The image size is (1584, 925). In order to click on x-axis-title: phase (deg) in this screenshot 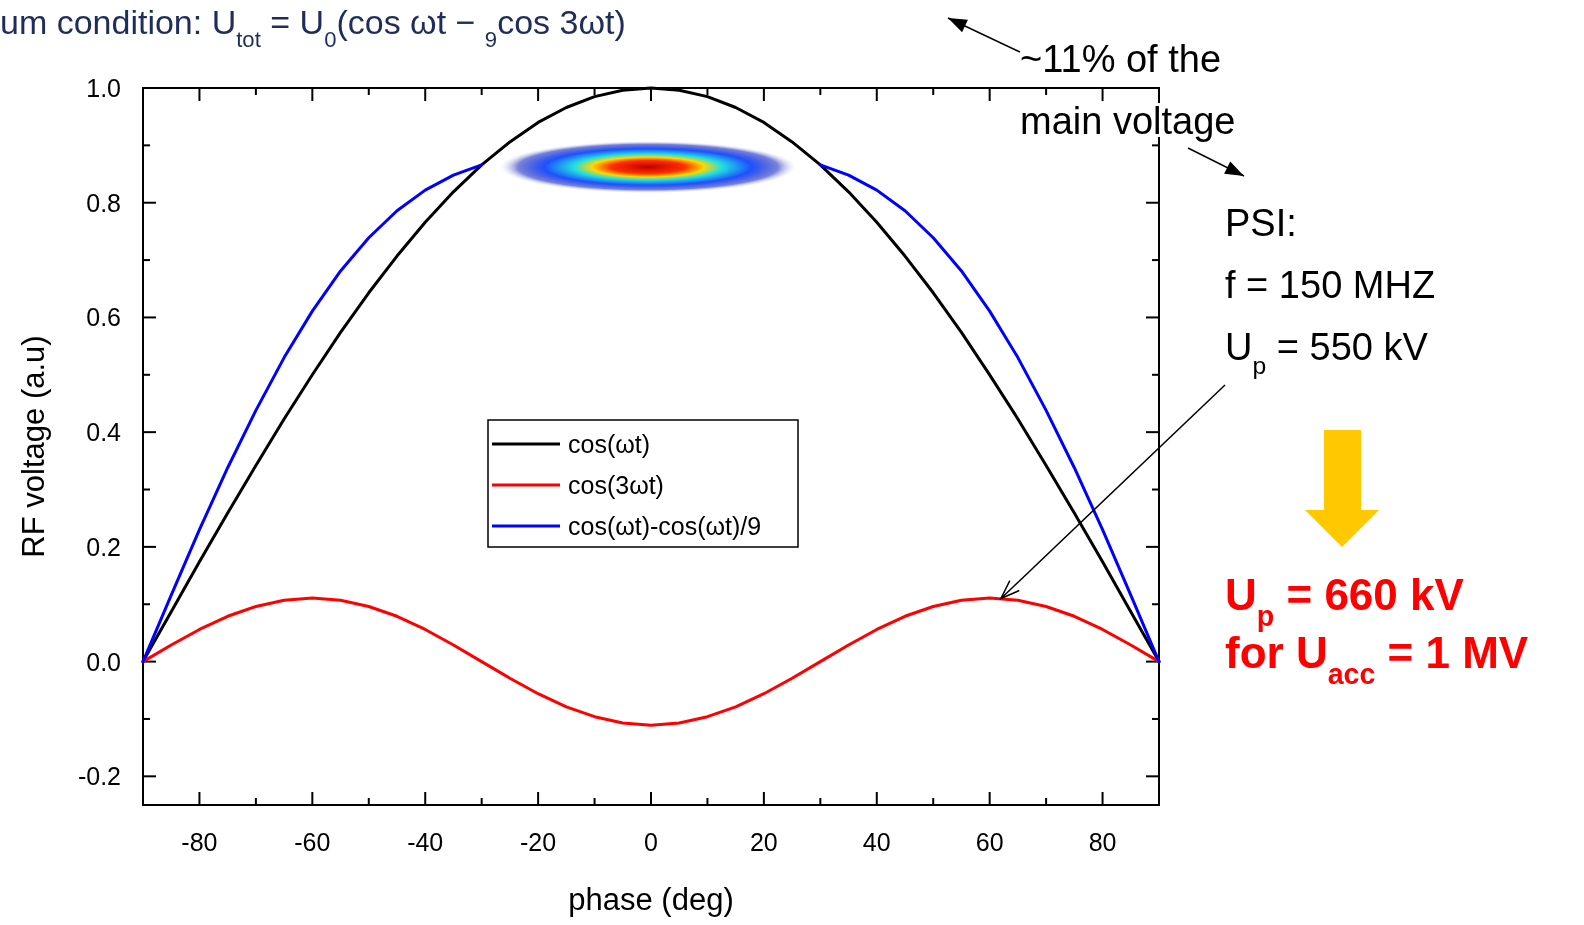, I will do `click(651, 899)`.